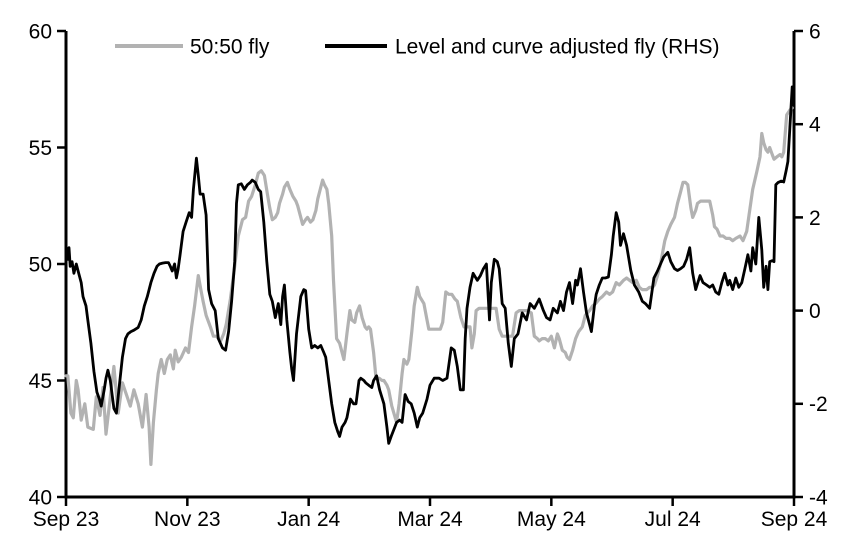 The image size is (852, 551). I want to click on tick-label: 60, so click(40, 31).